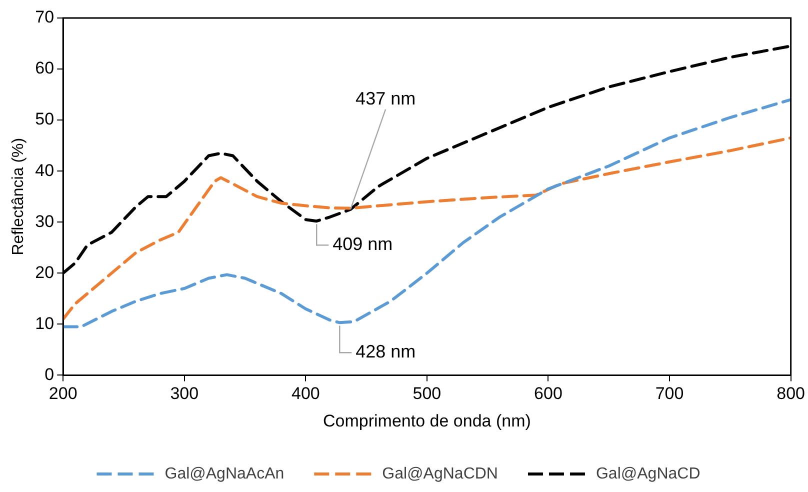 This screenshot has height=492, width=808. Describe the element at coordinates (427, 394) in the screenshot. I see `x-tick-label: 500` at that location.